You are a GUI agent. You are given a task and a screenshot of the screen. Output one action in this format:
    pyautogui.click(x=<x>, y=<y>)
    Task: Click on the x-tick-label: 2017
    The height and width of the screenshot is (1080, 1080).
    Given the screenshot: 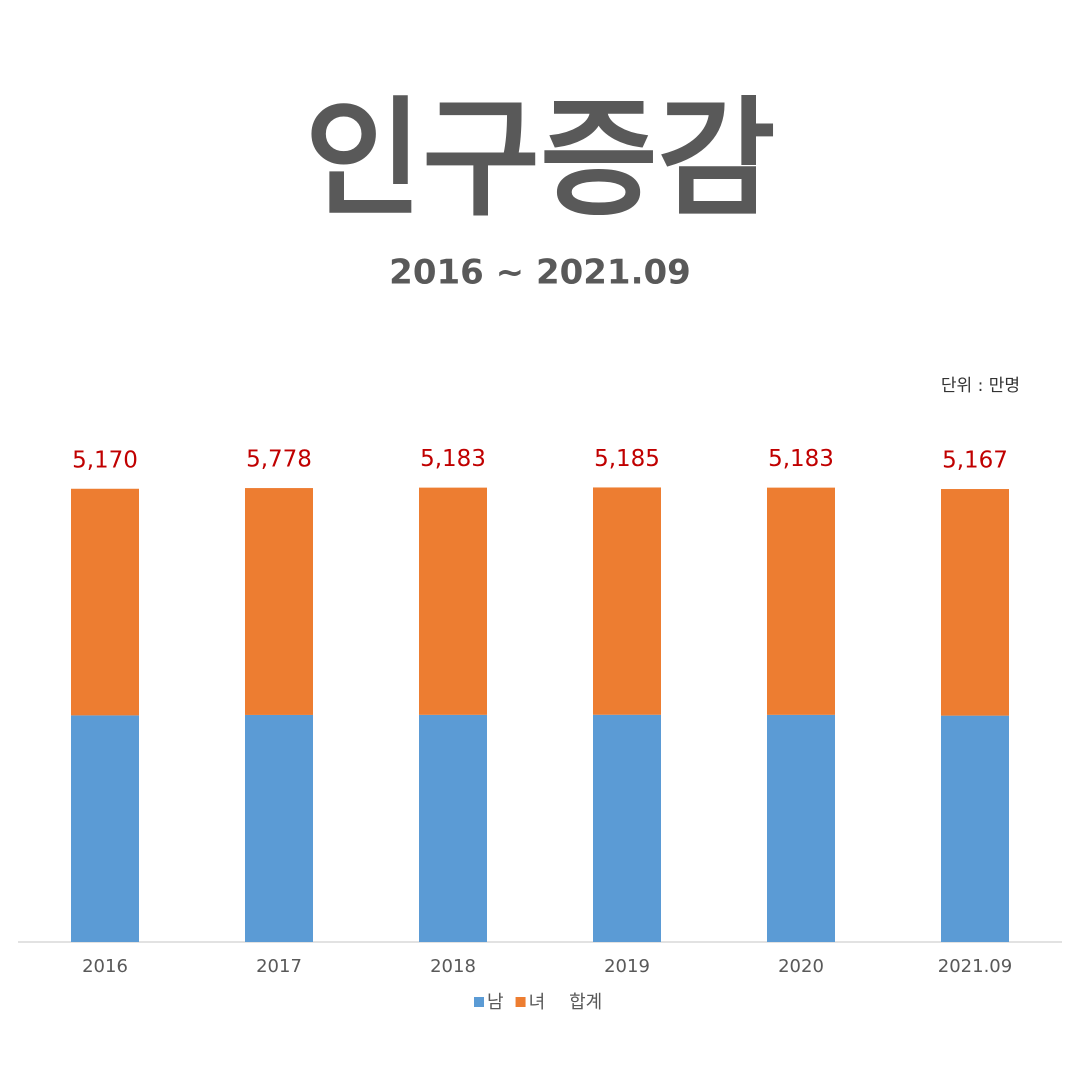 What is the action you would take?
    pyautogui.click(x=279, y=966)
    